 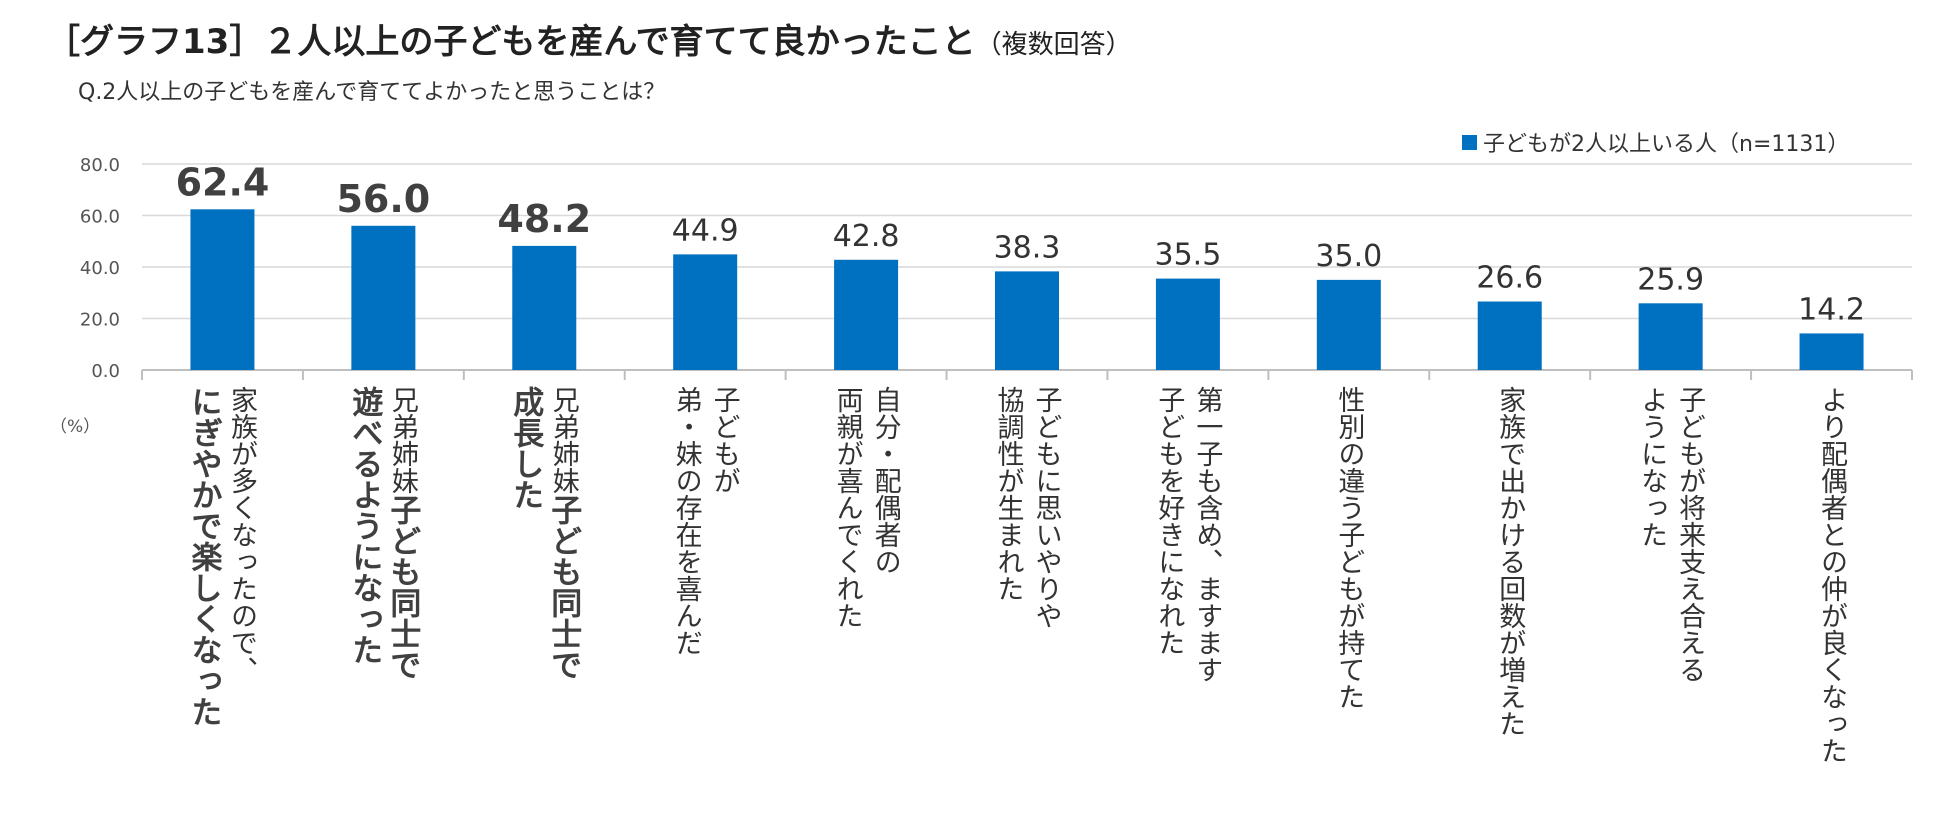 I want to click on y-tick-label: 80.0, so click(x=100, y=165).